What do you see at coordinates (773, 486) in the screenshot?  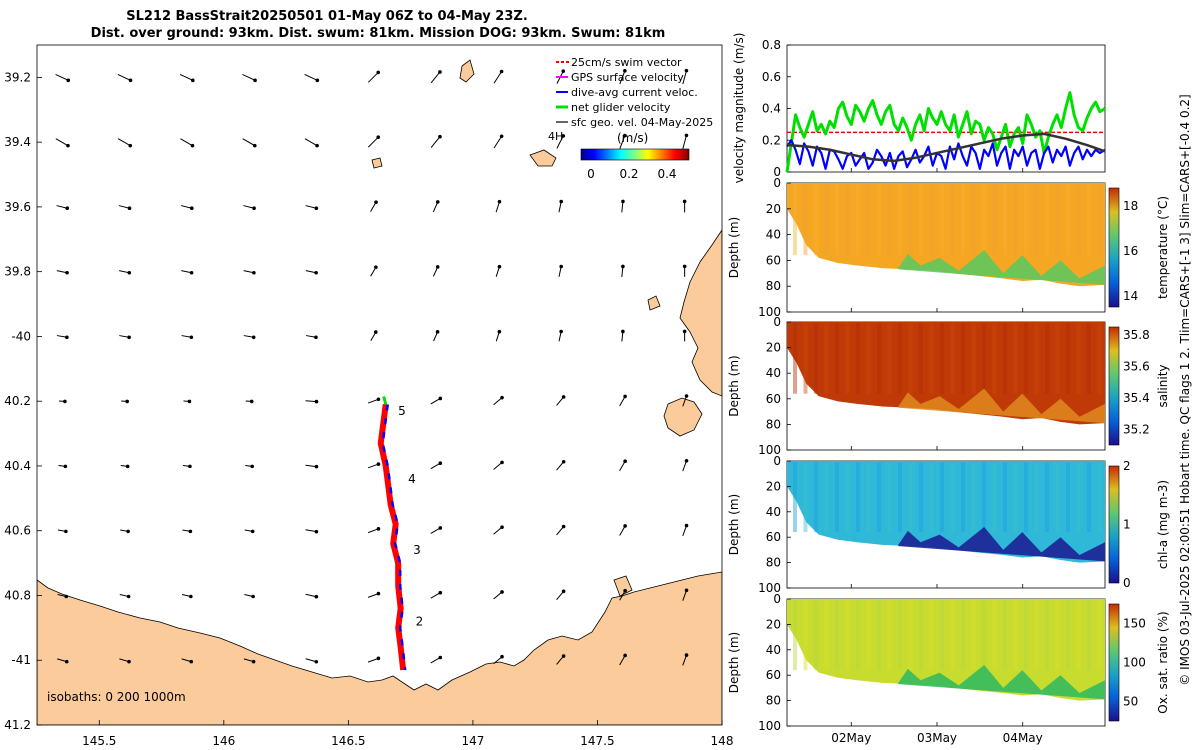 I see `chla-y-tick-label: 20` at bounding box center [773, 486].